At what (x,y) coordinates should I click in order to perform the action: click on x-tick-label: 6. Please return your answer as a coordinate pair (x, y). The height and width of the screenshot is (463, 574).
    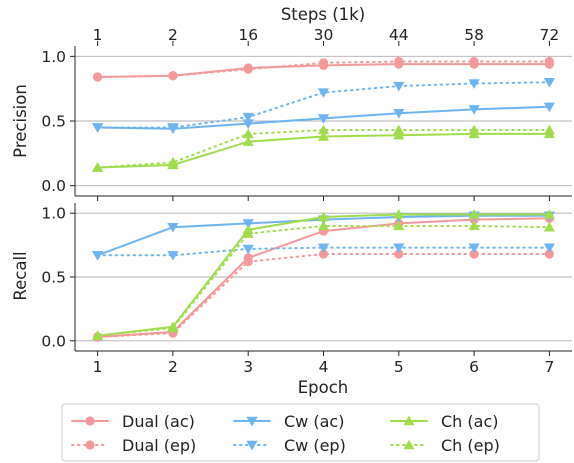
    Looking at the image, I should click on (474, 367).